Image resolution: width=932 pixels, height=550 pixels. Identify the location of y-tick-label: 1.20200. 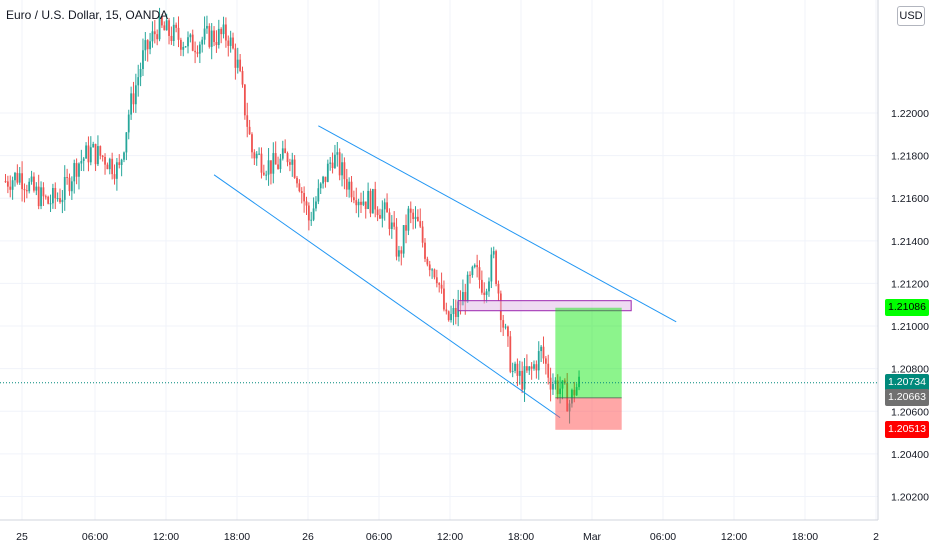
(910, 497).